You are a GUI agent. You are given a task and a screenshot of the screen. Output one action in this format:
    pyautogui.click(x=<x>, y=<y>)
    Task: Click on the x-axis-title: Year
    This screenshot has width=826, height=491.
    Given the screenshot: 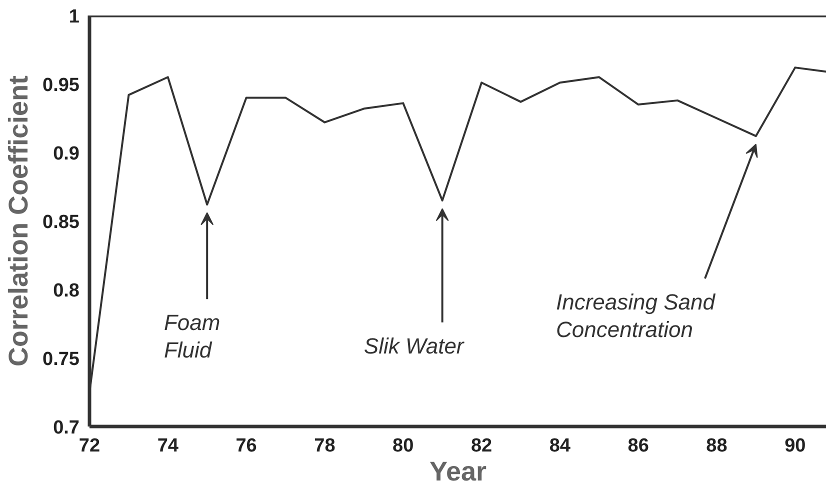 What is the action you would take?
    pyautogui.click(x=458, y=471)
    